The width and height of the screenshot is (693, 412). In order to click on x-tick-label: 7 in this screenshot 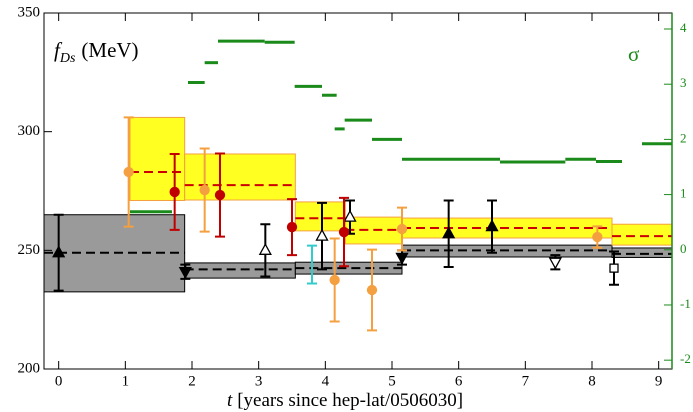, I will do `click(526, 381)`.